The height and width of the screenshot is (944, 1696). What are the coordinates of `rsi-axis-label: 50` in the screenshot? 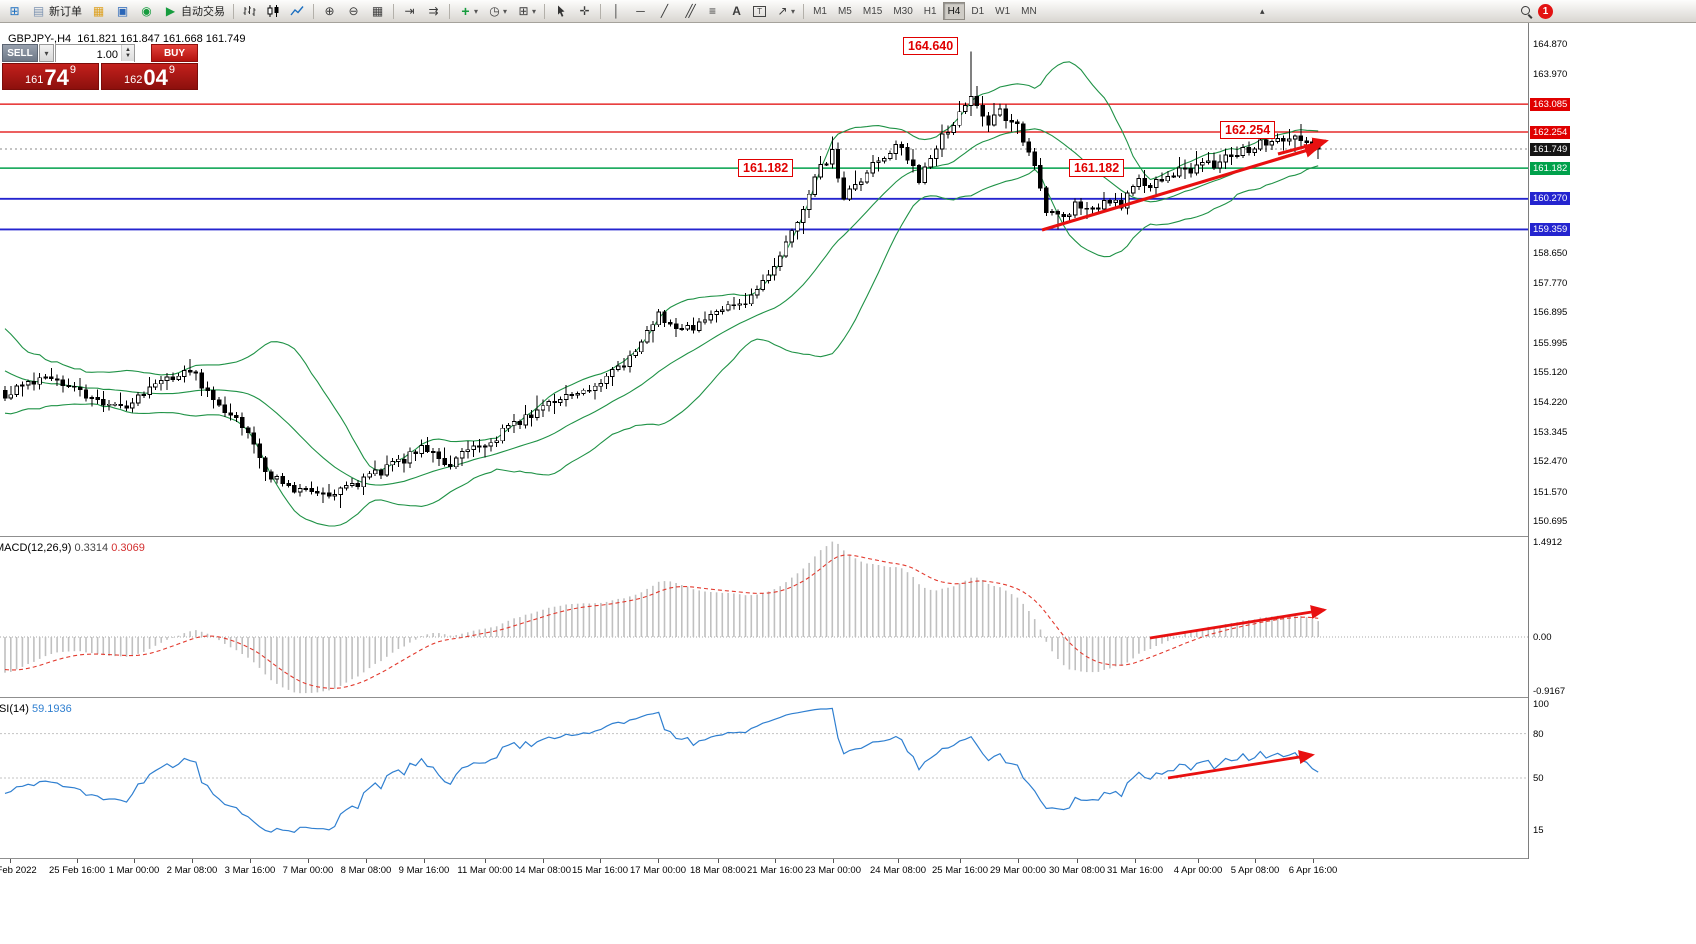 It's located at (1538, 778).